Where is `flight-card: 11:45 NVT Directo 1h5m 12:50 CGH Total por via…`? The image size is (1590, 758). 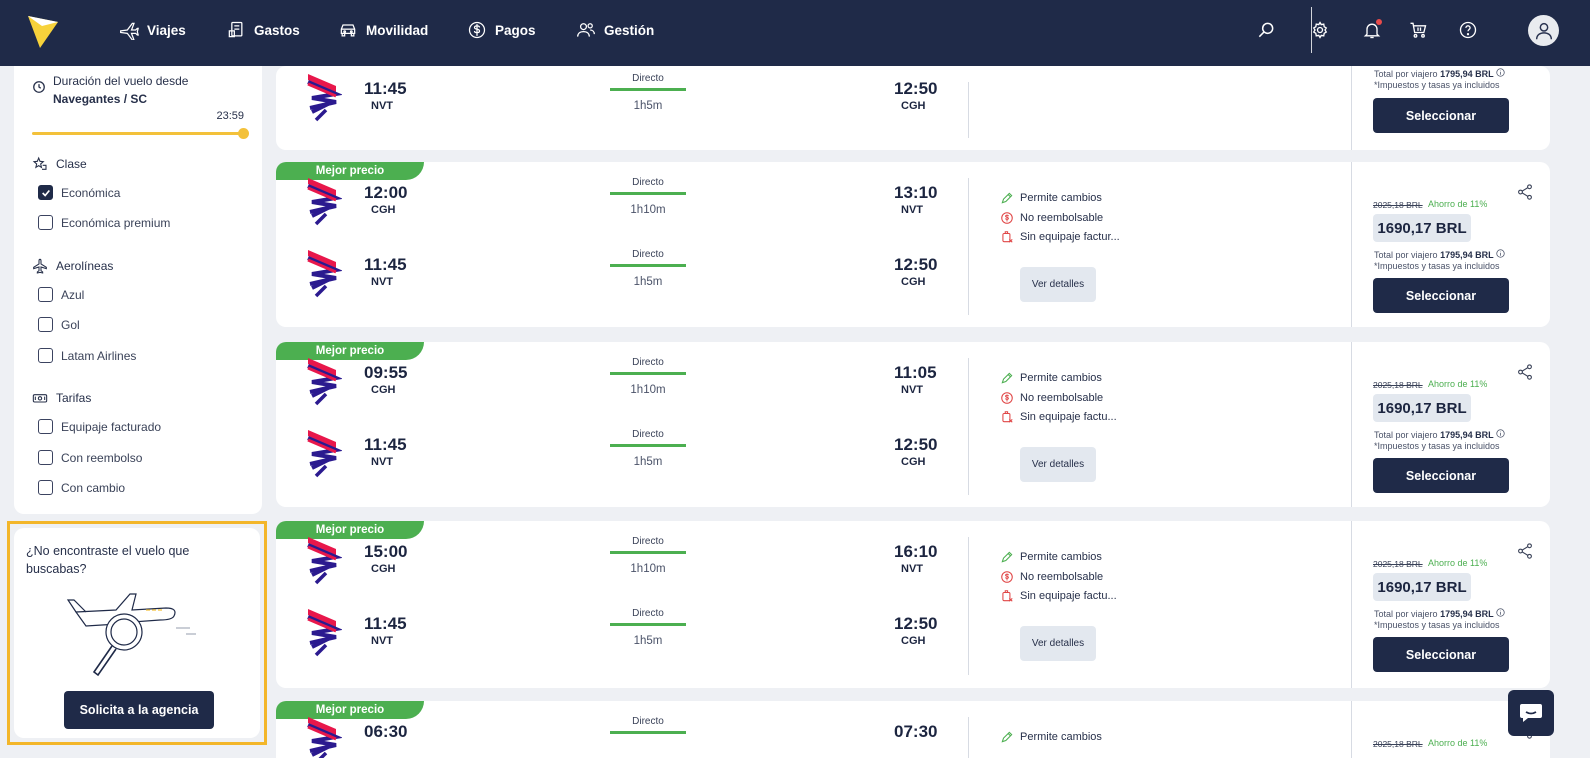 flight-card: 11:45 NVT Directo 1h5m 12:50 CGH Total por via… is located at coordinates (913, 108).